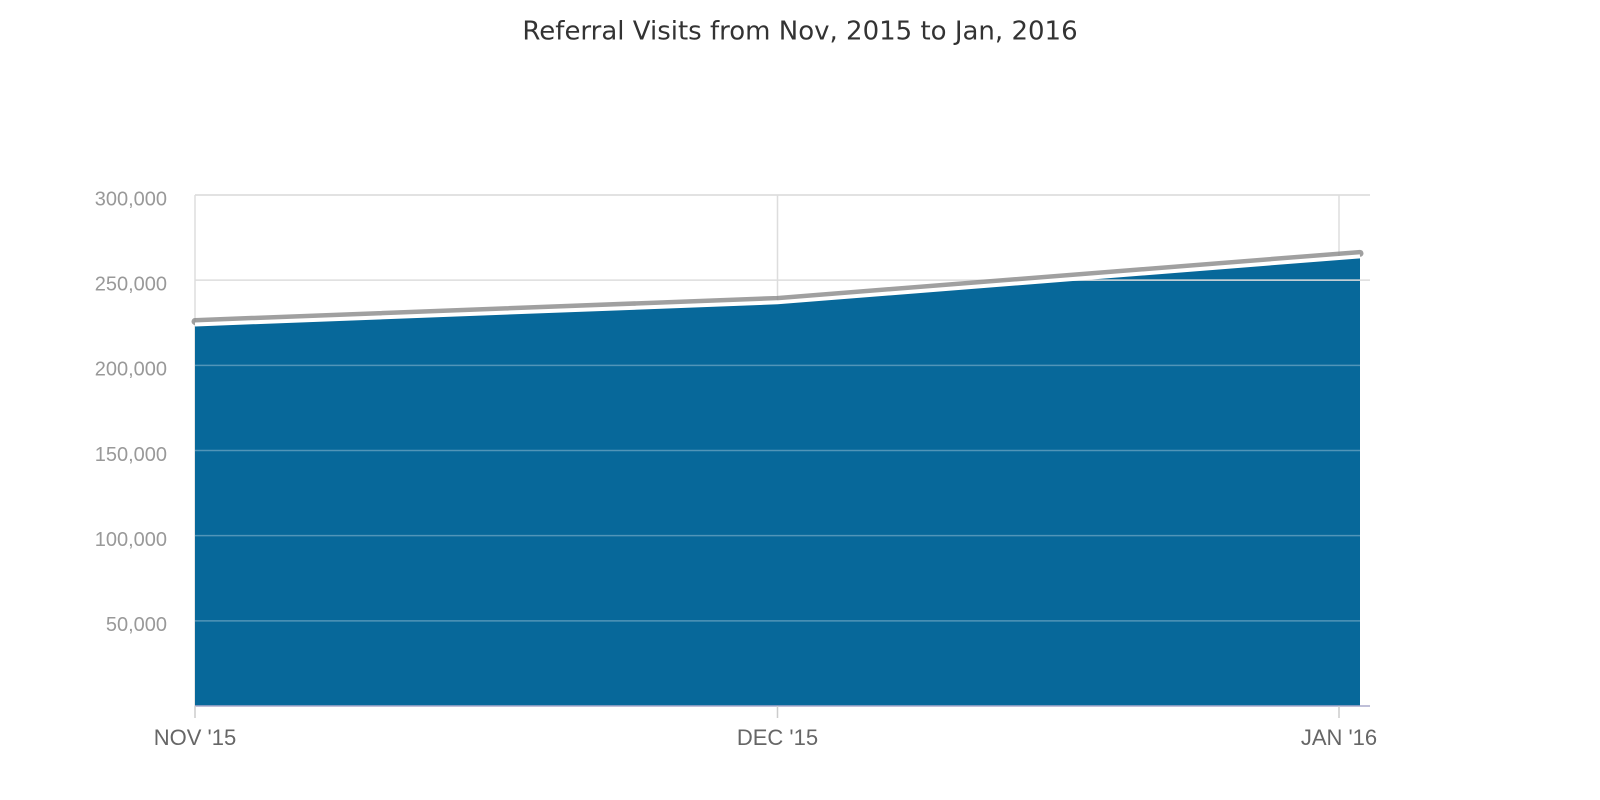 This screenshot has height=800, width=1600. Describe the element at coordinates (195, 737) in the screenshot. I see `x-tick-label: NOV '15` at that location.